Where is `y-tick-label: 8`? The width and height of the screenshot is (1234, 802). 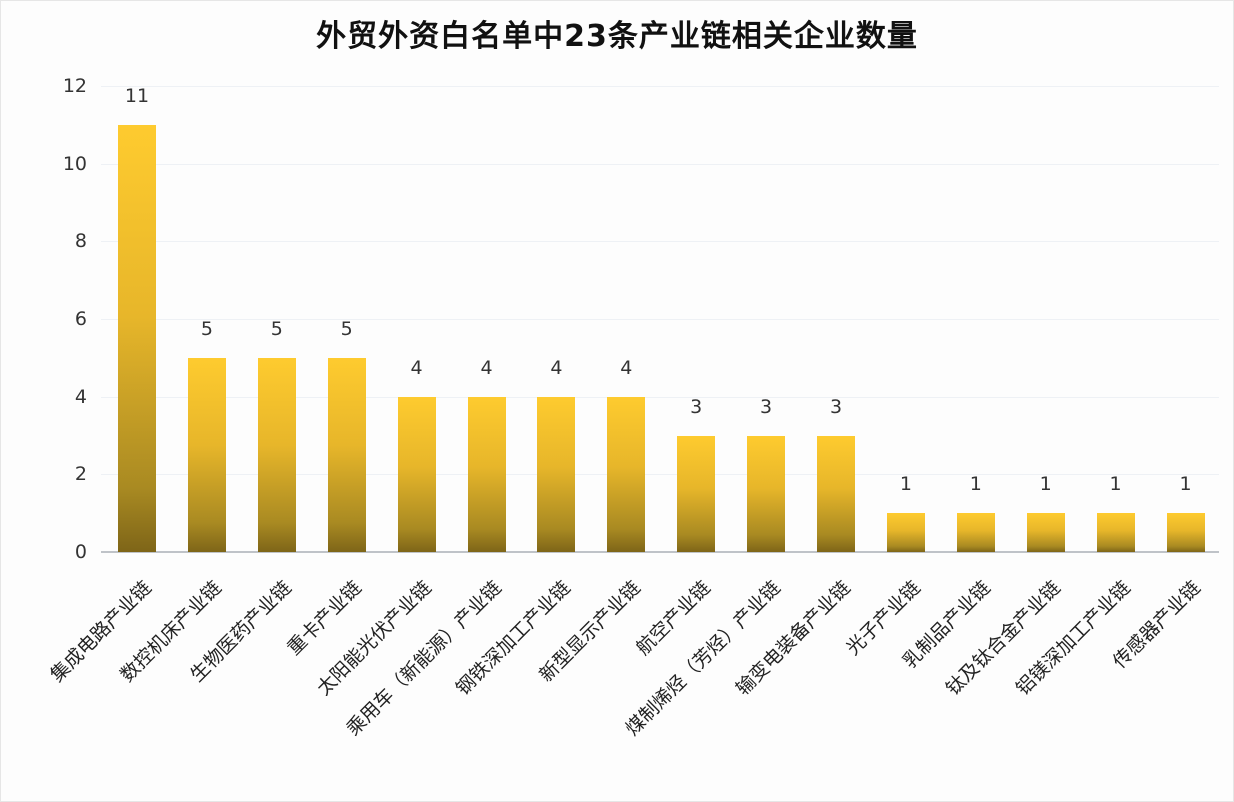
y-tick-label: 8 is located at coordinates (80, 241).